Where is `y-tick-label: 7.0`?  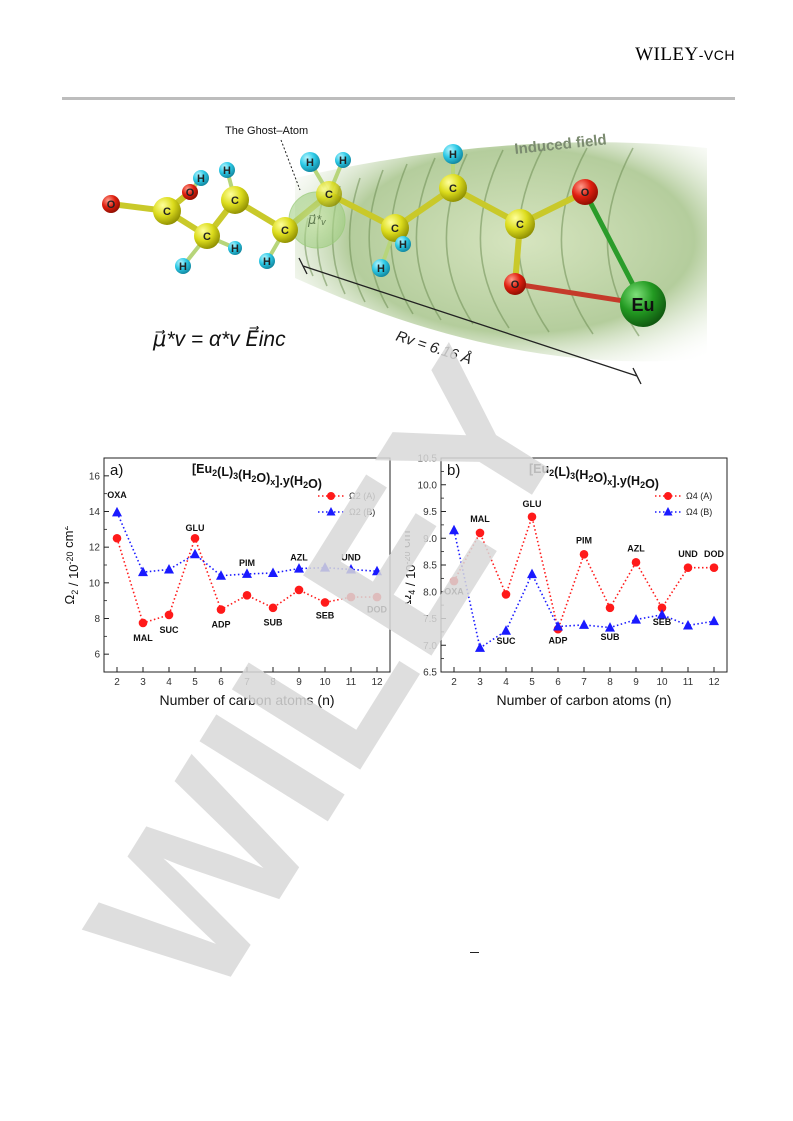
y-tick-label: 7.0 is located at coordinates (430, 646).